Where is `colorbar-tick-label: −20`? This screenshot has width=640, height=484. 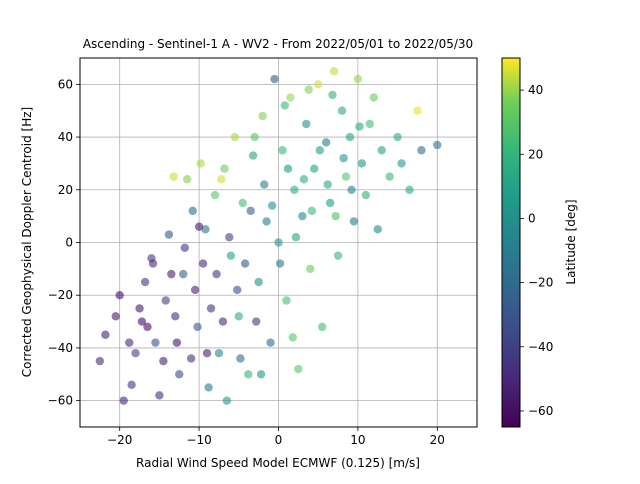
colorbar-tick-label: −20 is located at coordinates (540, 283).